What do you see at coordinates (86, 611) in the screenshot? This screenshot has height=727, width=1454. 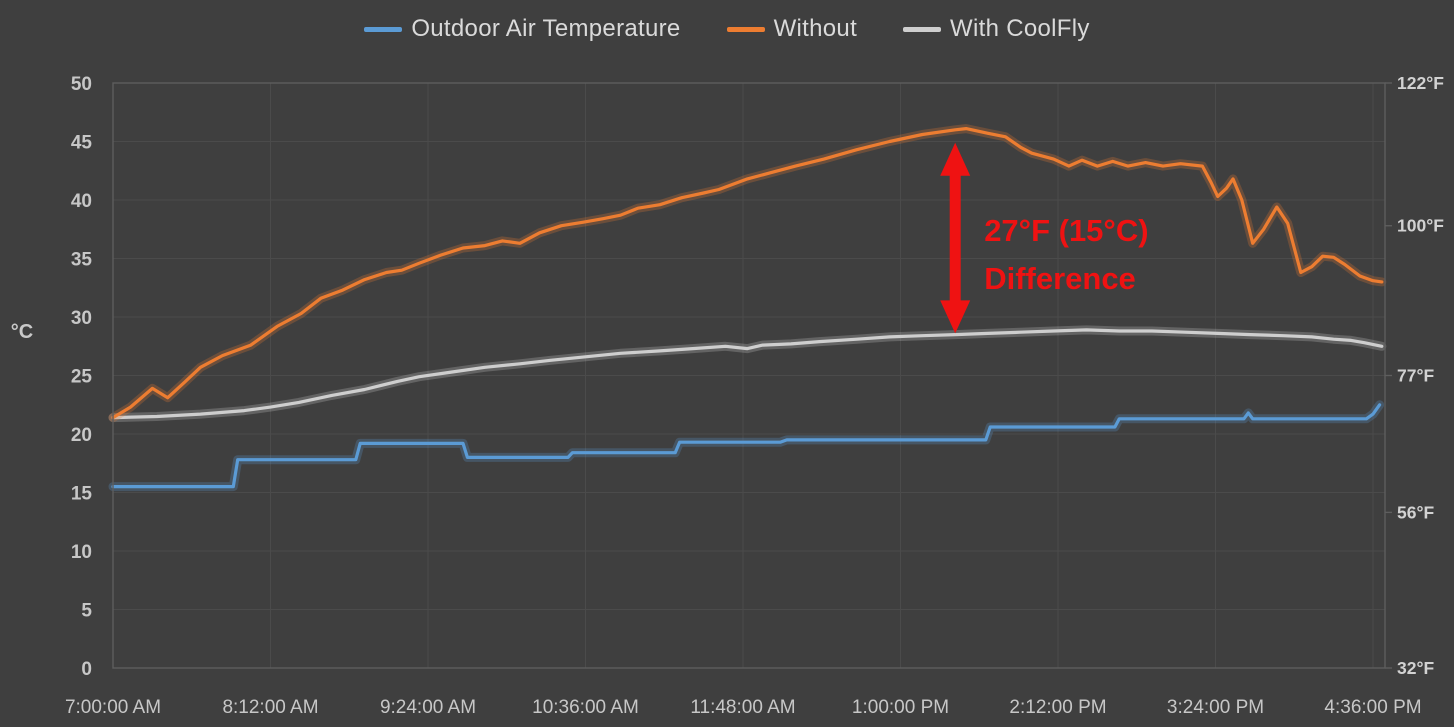 I see `y-tick-label: 5` at bounding box center [86, 611].